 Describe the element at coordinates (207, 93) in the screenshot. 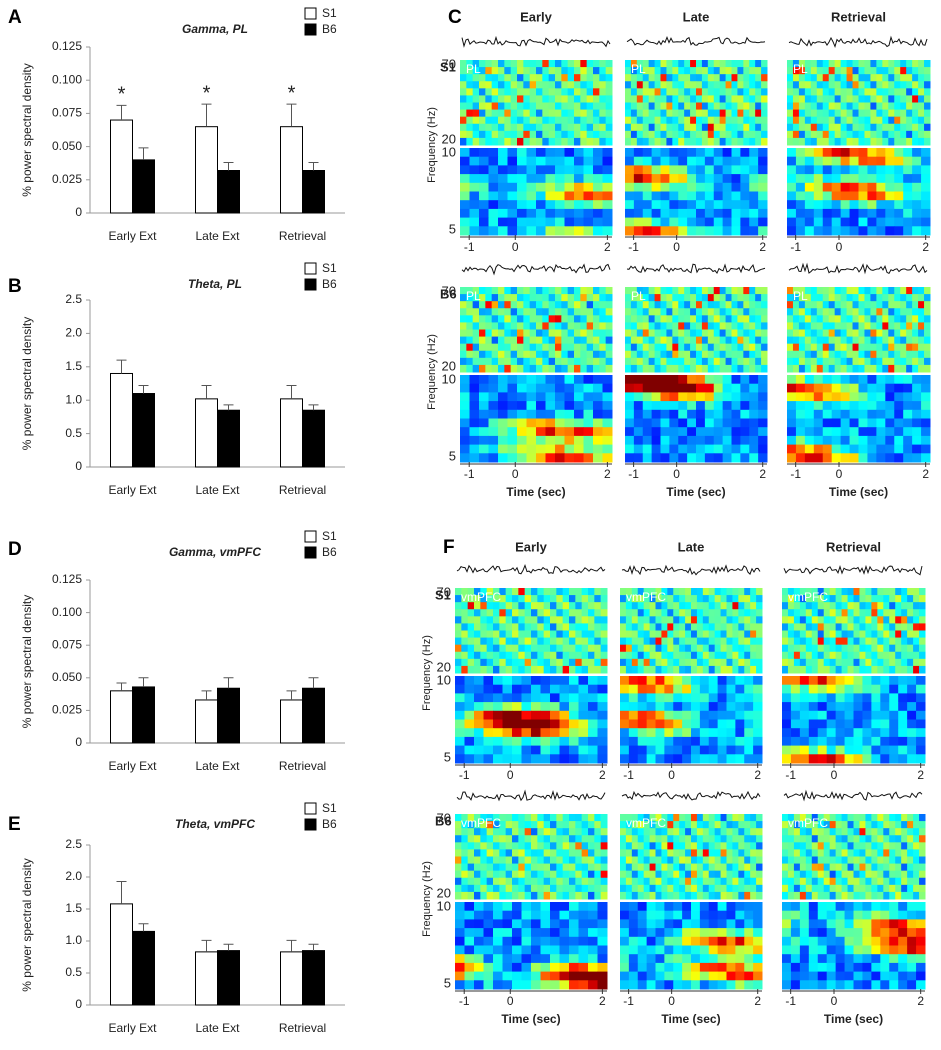

I see `significance-mark: *` at that location.